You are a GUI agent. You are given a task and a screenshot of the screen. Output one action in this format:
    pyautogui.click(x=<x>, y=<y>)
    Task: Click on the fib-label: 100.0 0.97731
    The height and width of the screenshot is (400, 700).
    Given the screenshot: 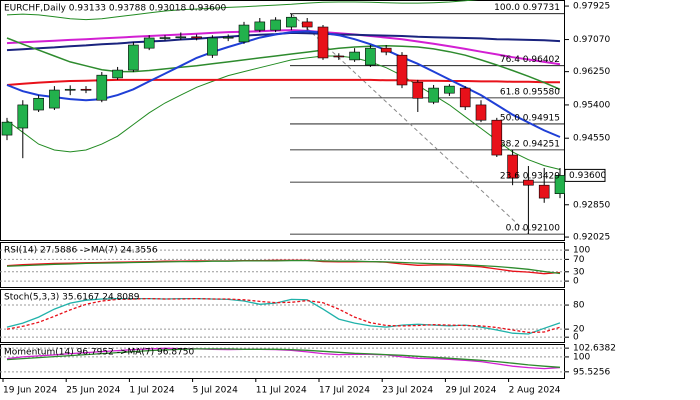 What is the action you would take?
    pyautogui.click(x=527, y=8)
    